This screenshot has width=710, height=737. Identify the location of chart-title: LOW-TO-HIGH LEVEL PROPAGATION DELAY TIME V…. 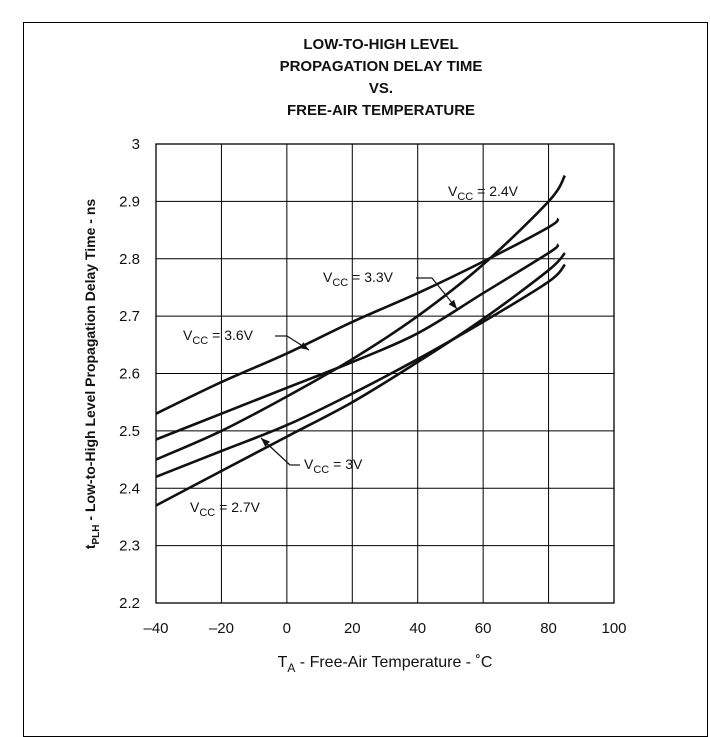
(381, 77).